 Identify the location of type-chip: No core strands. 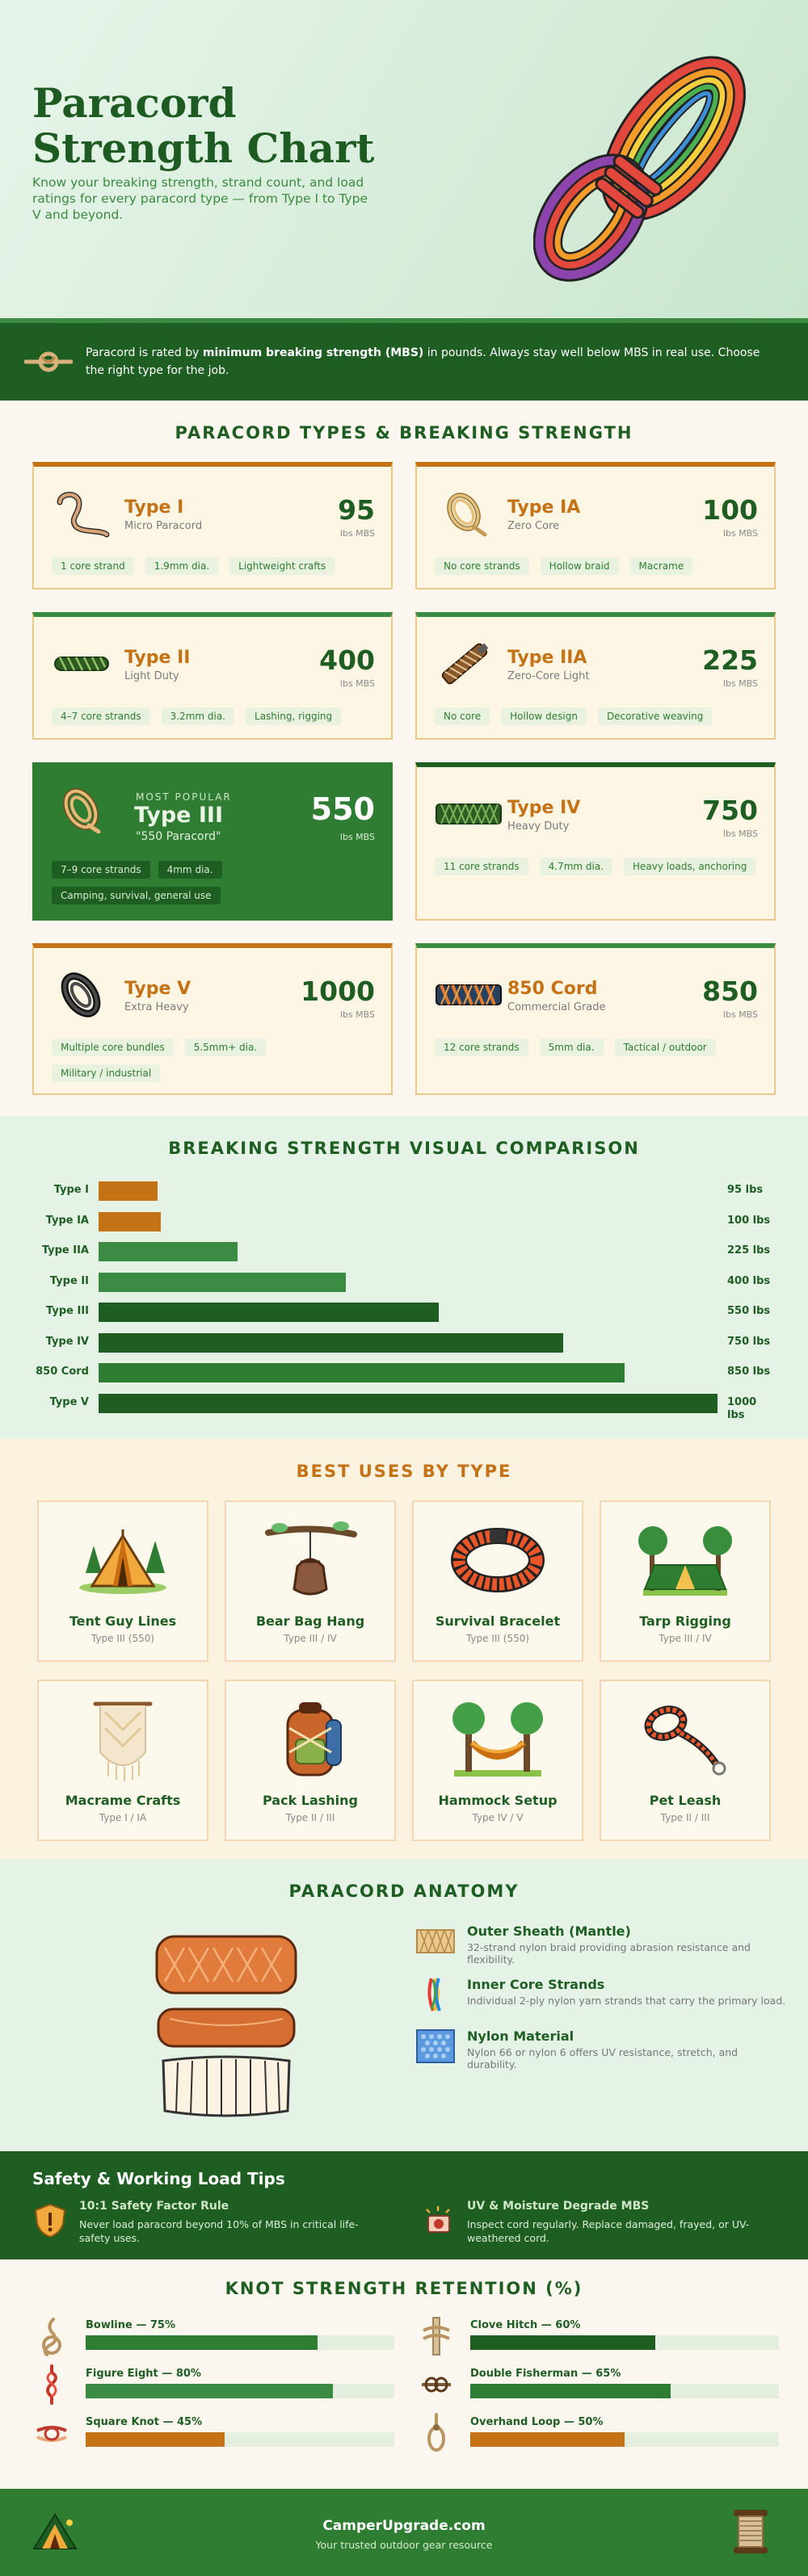
(482, 566).